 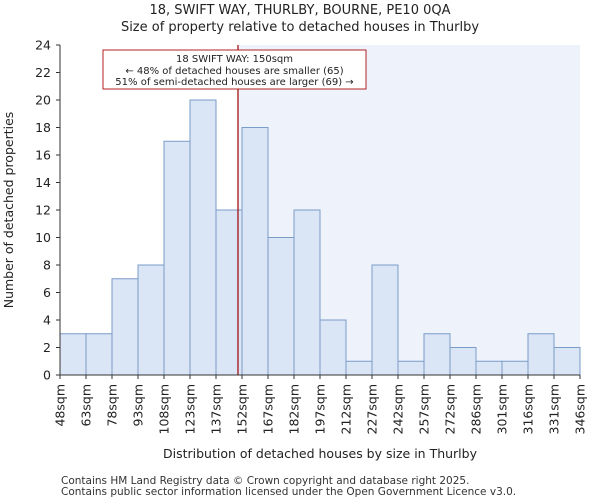 I want to click on y-tick-label: 8, so click(x=47, y=265).